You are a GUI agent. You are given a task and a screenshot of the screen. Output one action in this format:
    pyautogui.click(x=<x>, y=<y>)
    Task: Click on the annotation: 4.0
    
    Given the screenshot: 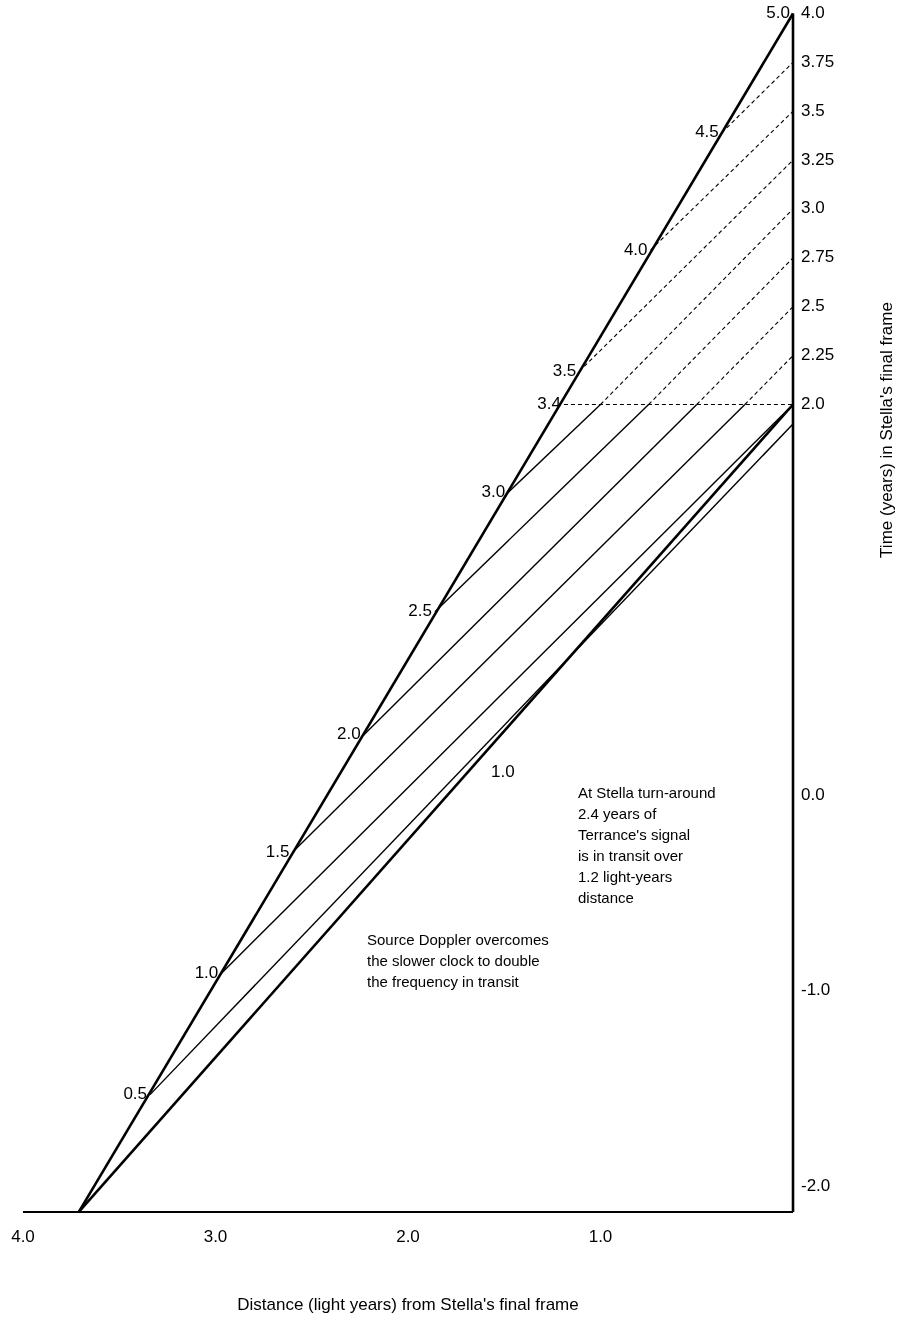 What is the action you would take?
    pyautogui.click(x=635, y=249)
    